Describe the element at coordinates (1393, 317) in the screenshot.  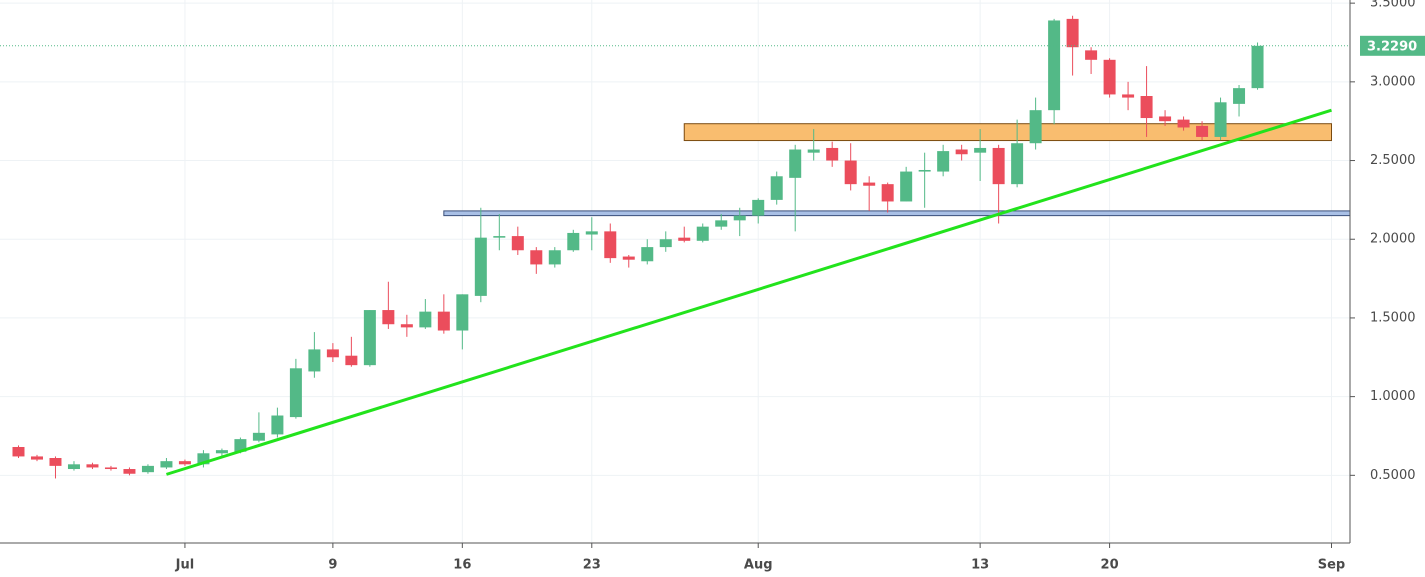
I see `y-tick-label: 1.5000` at that location.